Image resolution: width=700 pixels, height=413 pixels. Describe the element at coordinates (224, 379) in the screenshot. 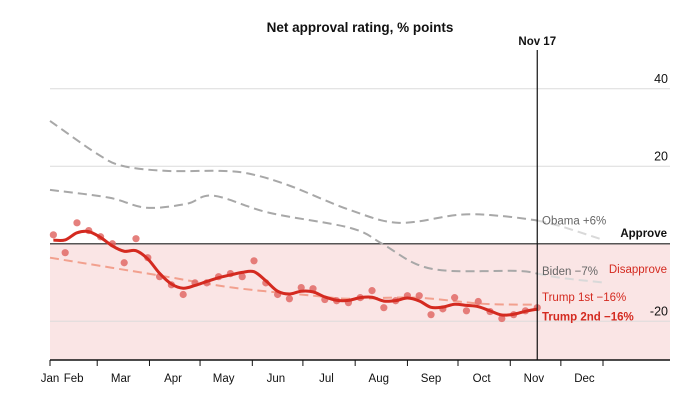

I see `x-tick-label: May` at that location.